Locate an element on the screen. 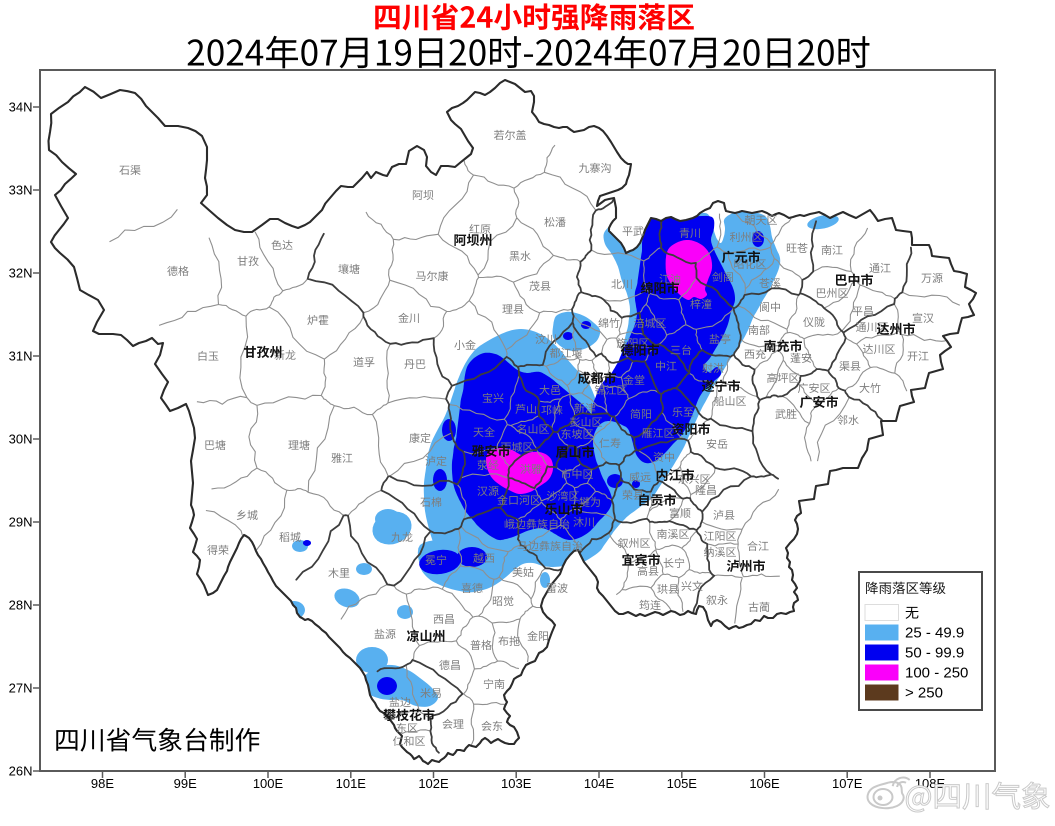 This screenshot has width=1055, height=826. svg-text: 101E is located at coordinates (351, 783).